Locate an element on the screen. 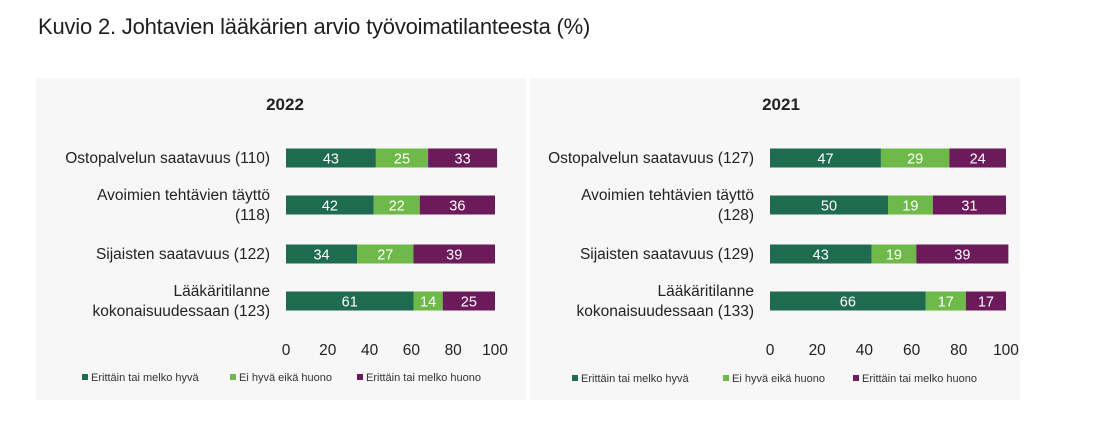 The height and width of the screenshot is (427, 1096). data-label-2022: 42 is located at coordinates (330, 207).